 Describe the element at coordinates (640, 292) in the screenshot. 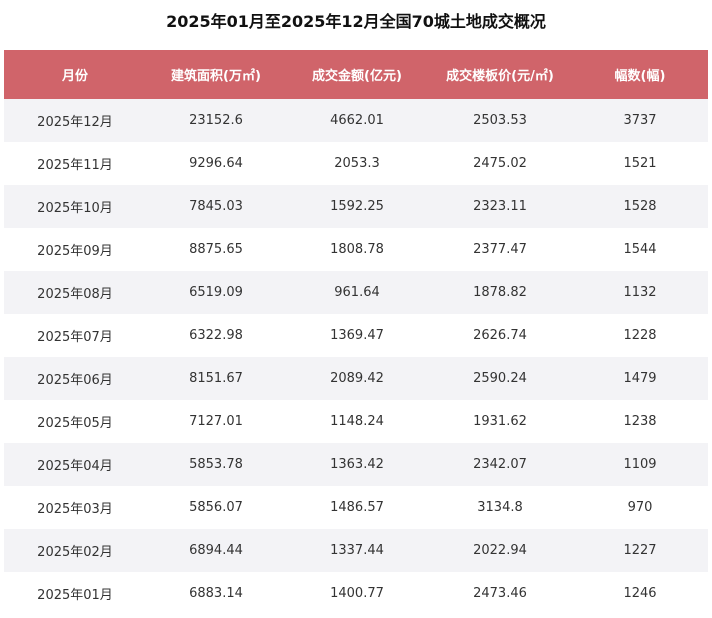

I see `cell-parcel-count: 1132` at that location.